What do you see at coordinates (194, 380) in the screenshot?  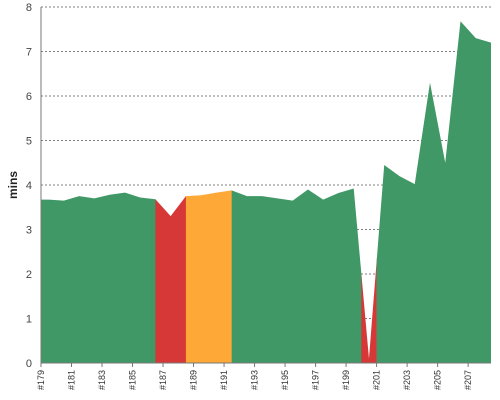 I see `x-tick-label: #189` at bounding box center [194, 380].